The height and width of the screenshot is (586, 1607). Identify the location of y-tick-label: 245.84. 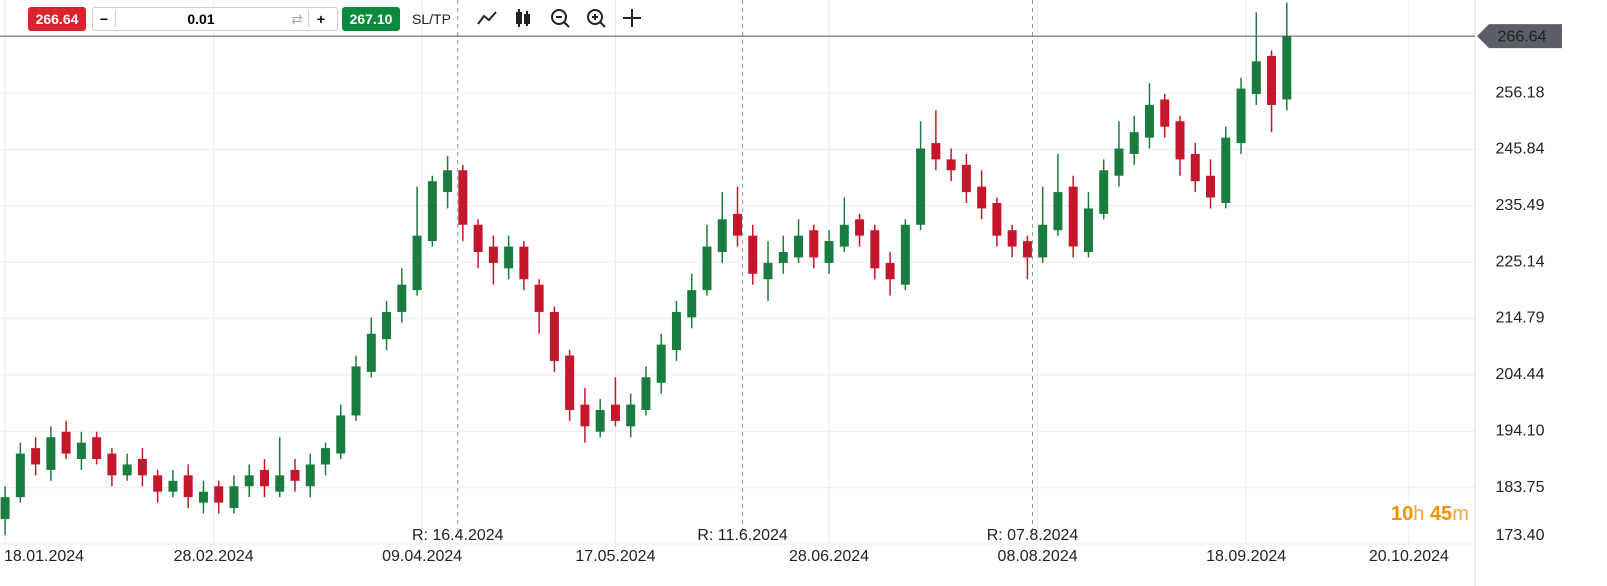
(1520, 149).